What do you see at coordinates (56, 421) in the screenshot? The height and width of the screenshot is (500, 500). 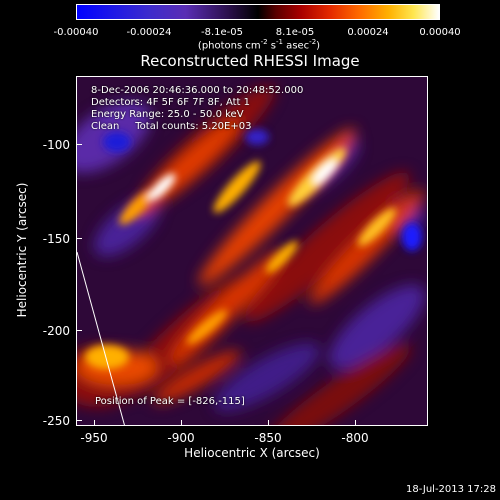 I see `y-tick-label: -250` at bounding box center [56, 421].